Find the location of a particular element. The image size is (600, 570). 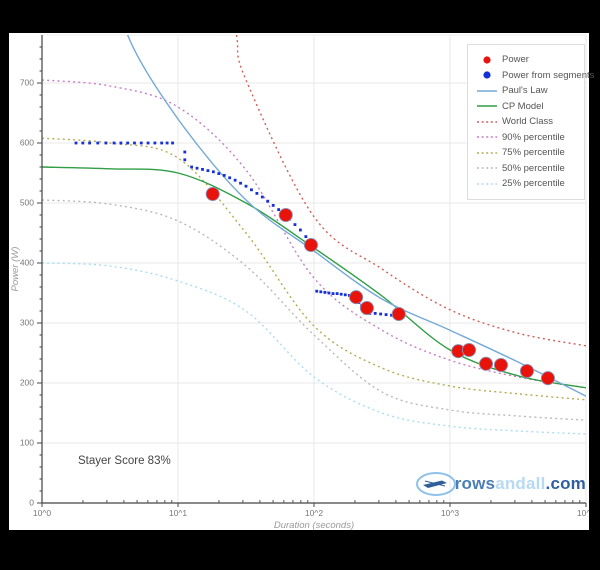

rowsandall-boat-icon is located at coordinates (435, 484).